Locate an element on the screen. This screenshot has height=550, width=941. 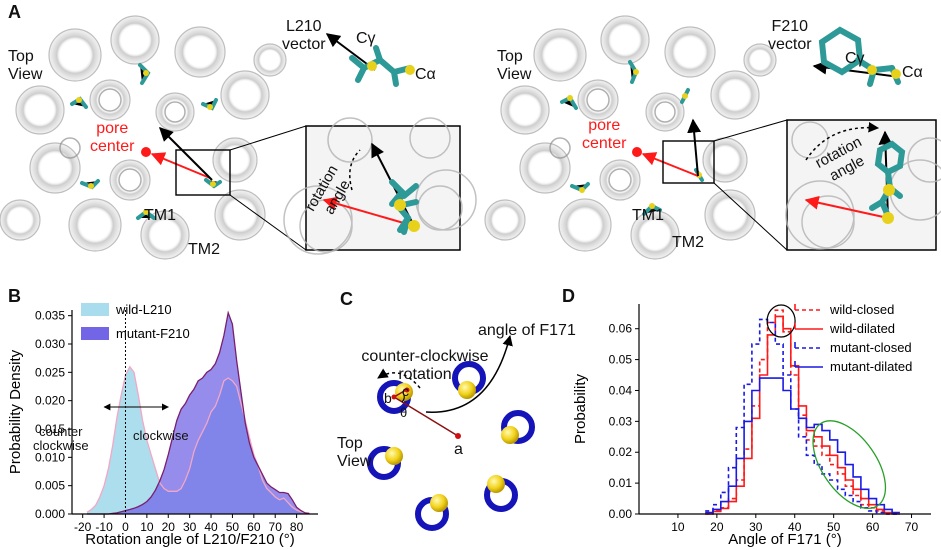
right-tm1-label: TM1 is located at coordinates (648, 215).